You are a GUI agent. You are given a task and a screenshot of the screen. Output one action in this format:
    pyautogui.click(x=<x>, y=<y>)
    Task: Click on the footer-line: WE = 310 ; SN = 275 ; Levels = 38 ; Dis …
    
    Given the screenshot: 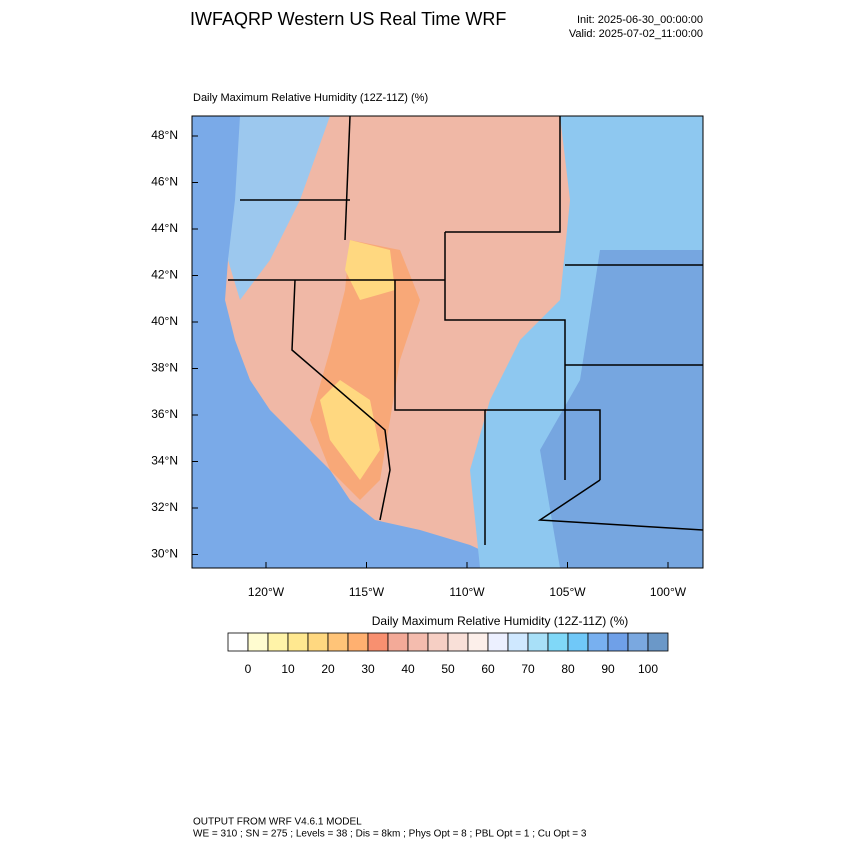 What is the action you would take?
    pyautogui.click(x=390, y=834)
    